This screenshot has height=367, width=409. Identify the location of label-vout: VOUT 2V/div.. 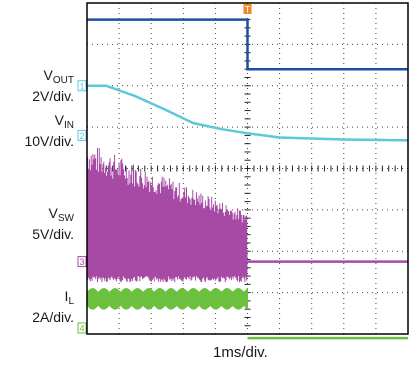
(53, 85).